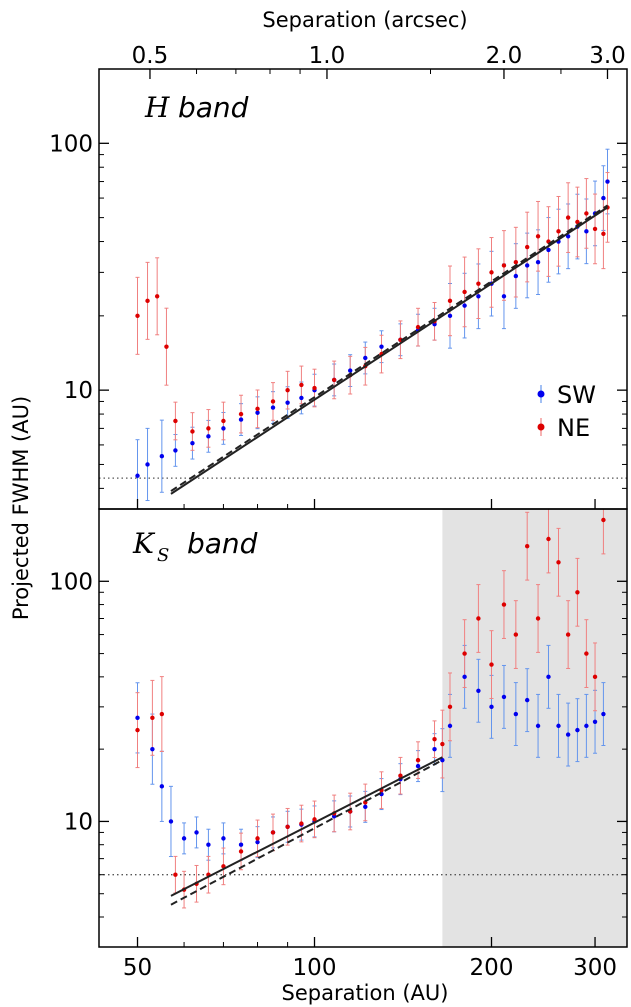 The image size is (631, 1007). What do you see at coordinates (541, 427) in the screenshot?
I see `legend-ne-marker` at bounding box center [541, 427].